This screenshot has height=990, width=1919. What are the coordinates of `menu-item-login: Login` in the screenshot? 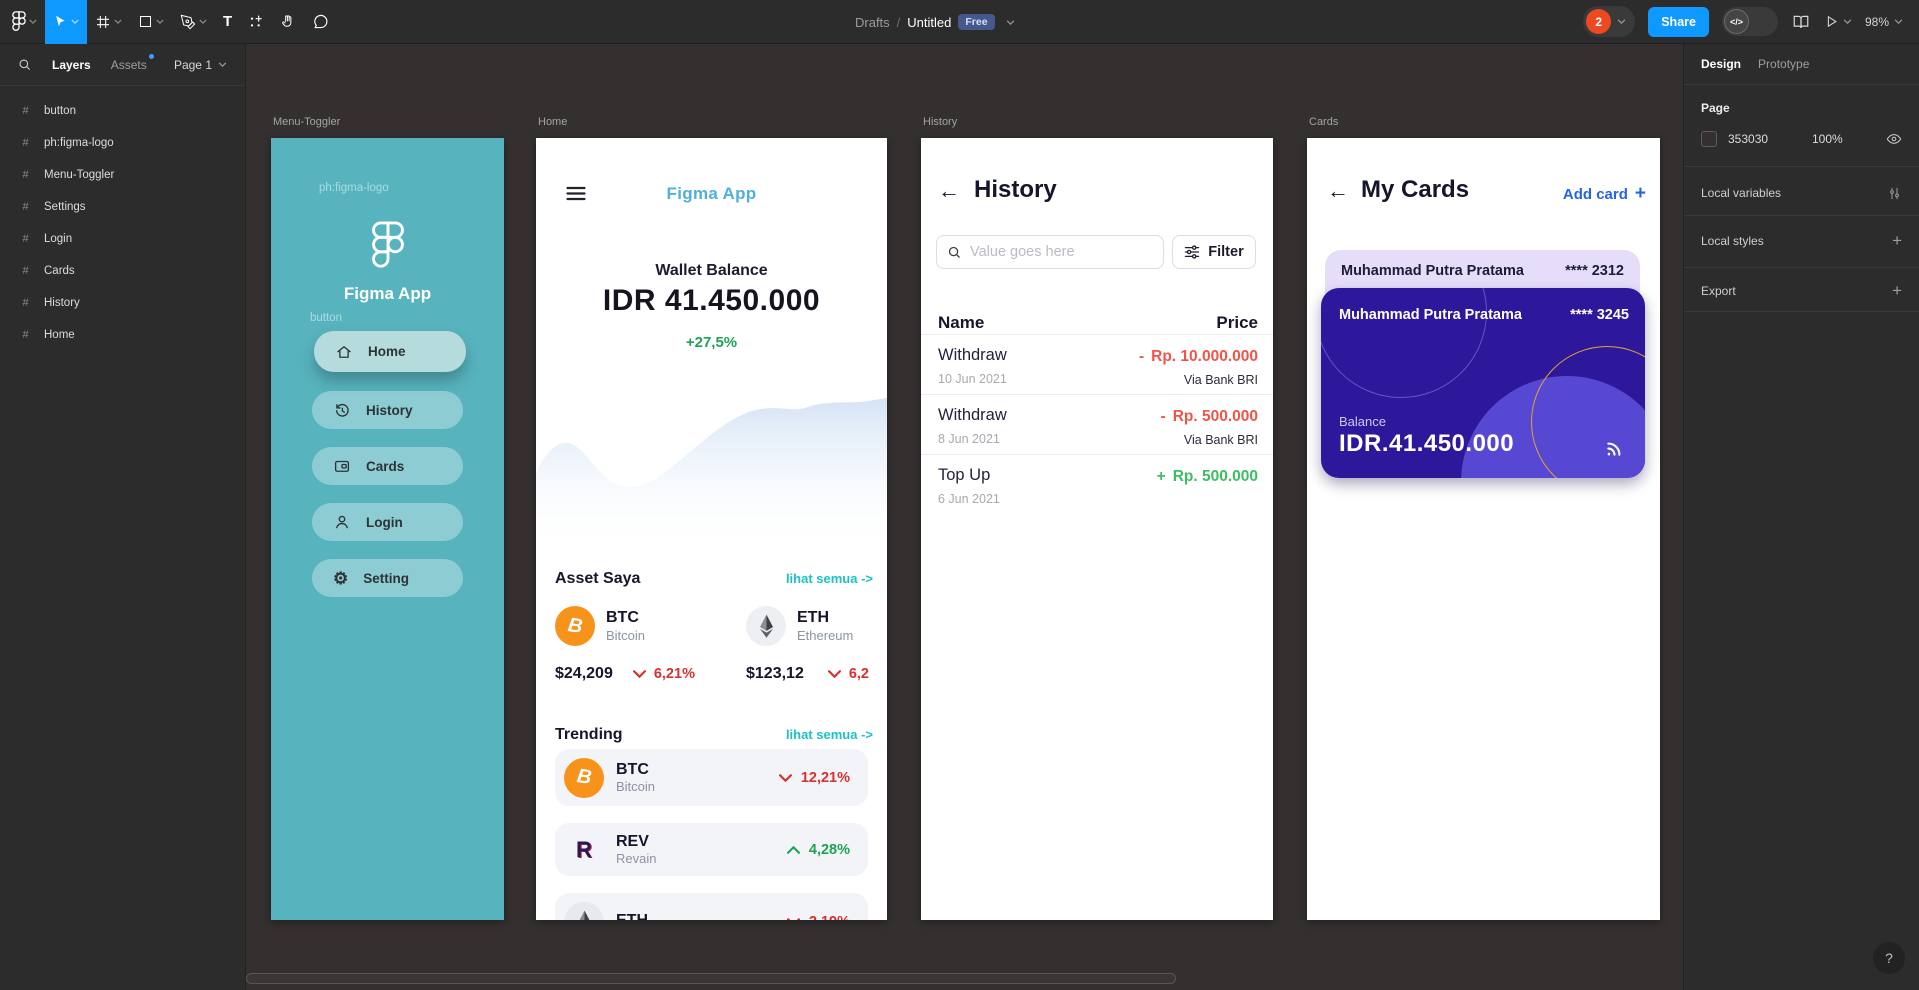 It's located at (387, 522).